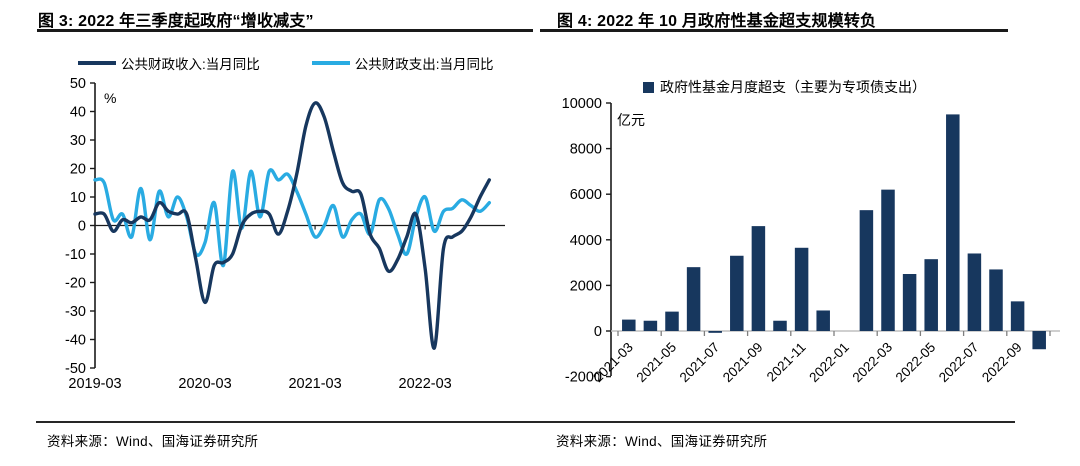 The width and height of the screenshot is (1080, 466). I want to click on svg-text: 30, so click(78, 141).